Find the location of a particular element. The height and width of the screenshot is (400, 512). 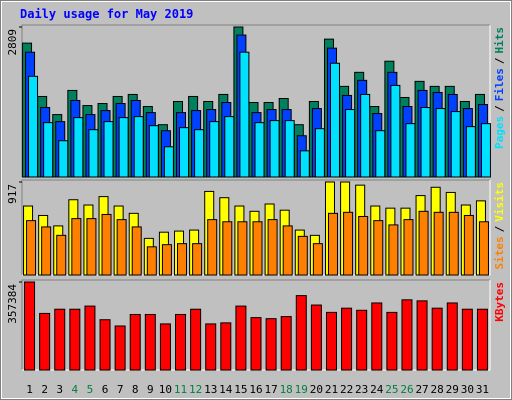

legend-entry: Visits is located at coordinates (499, 202).